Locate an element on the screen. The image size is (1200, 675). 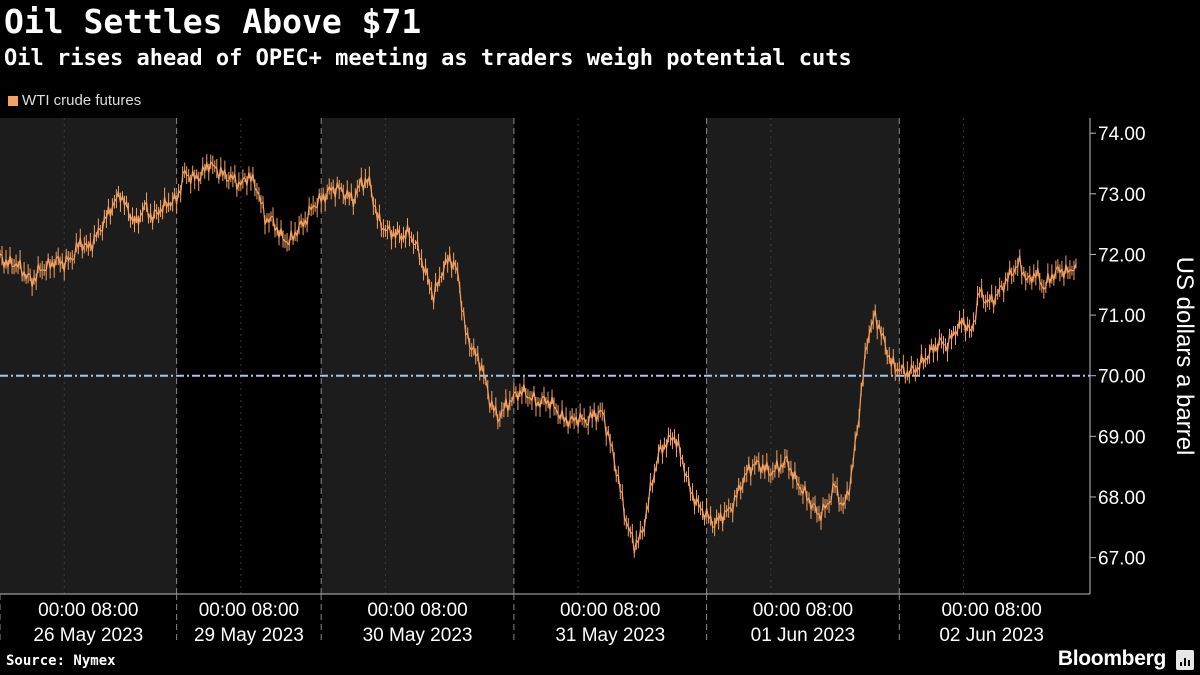
y-tick-label: 68.00 is located at coordinates (1122, 498).